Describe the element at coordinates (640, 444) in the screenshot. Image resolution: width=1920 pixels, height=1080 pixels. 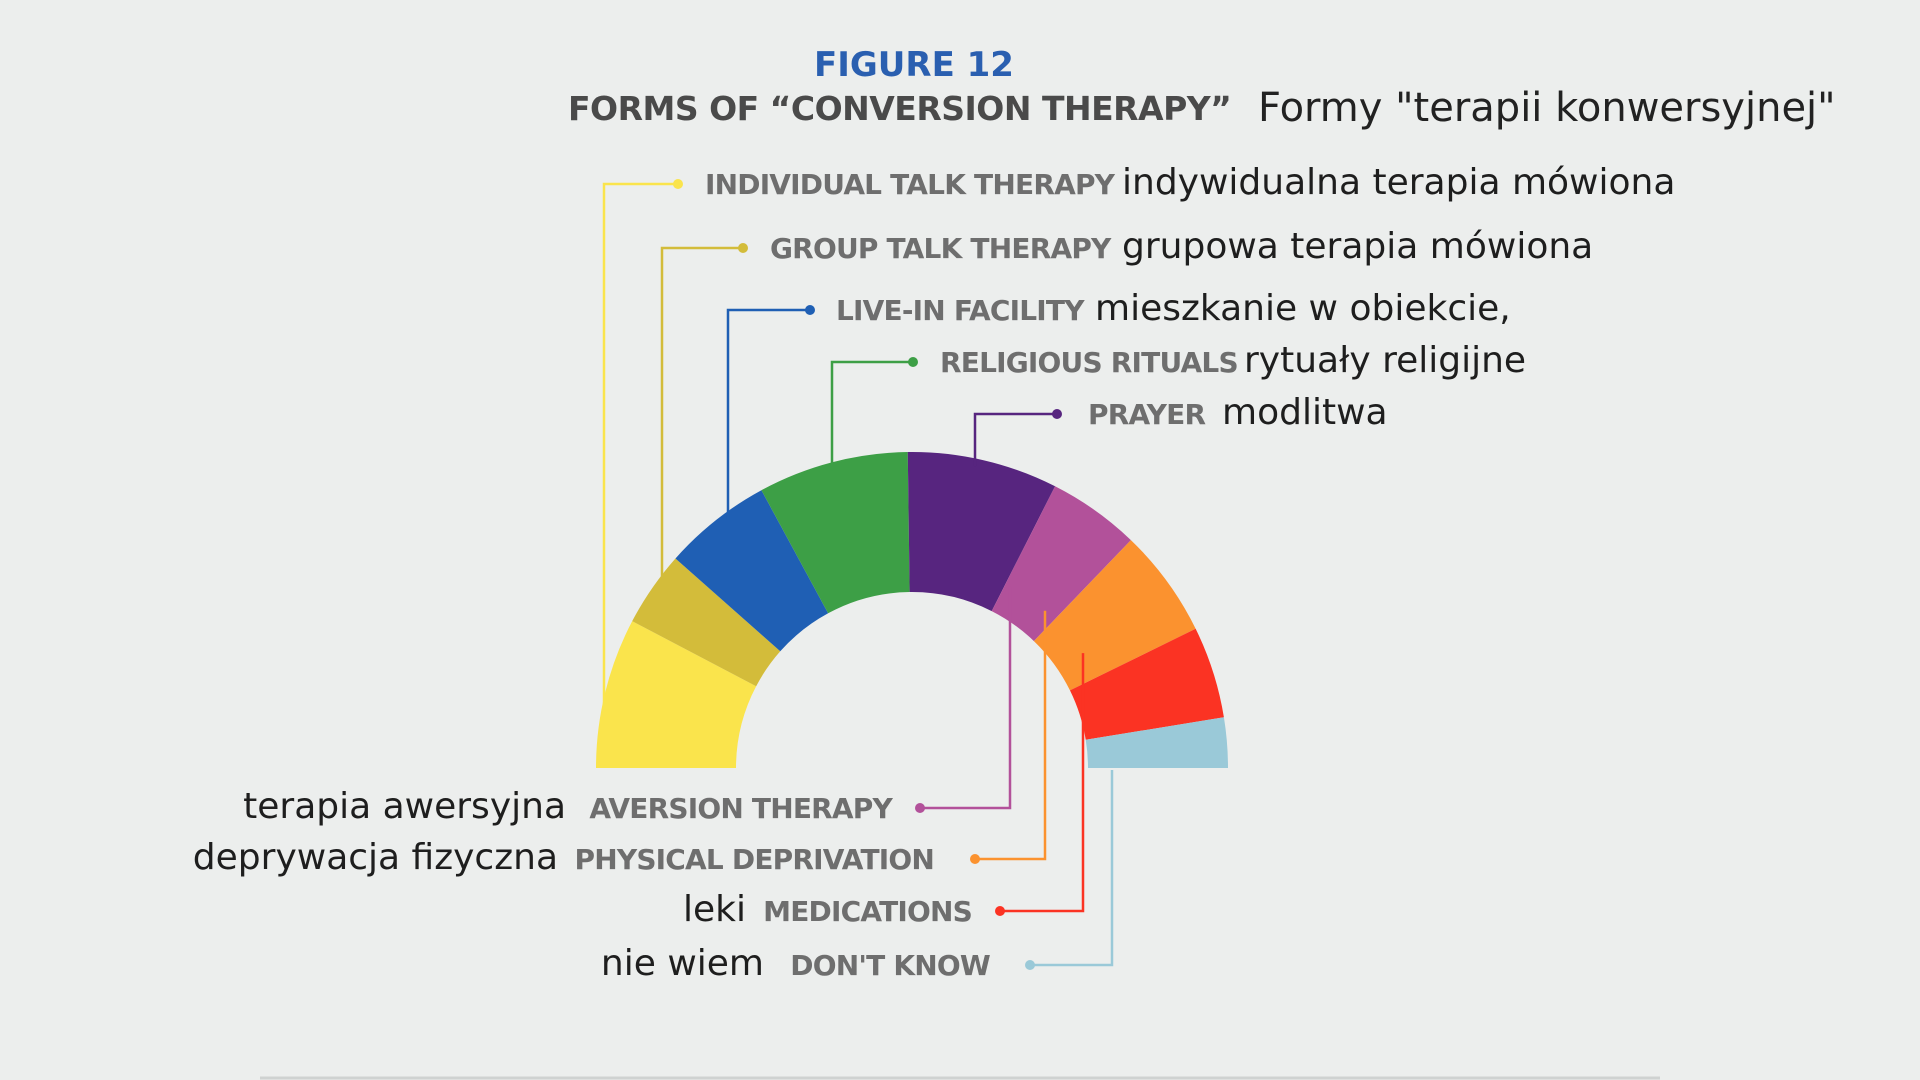
I see `callout-line-individual-talk-therapy` at that location.